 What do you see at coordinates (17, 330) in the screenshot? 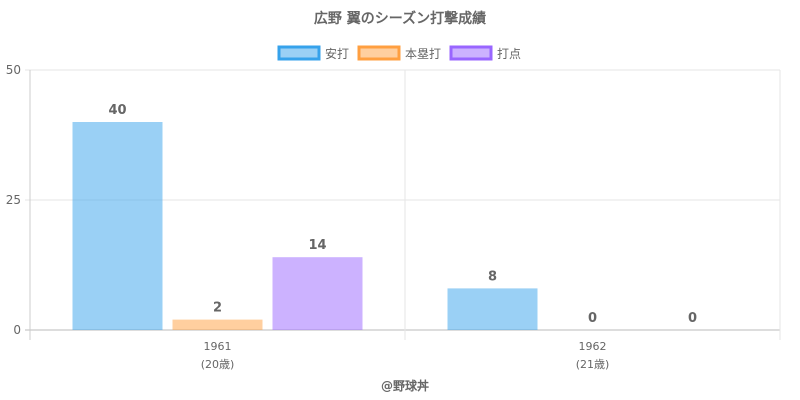
I see `y-tick-label: 0` at bounding box center [17, 330].